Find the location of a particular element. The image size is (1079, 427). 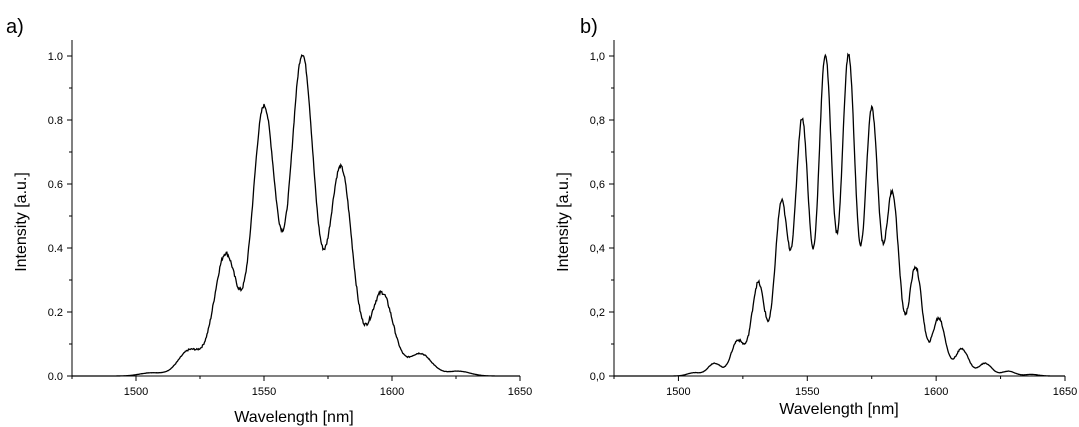

panel-b-x-tick-label: 1550 is located at coordinates (807, 392).